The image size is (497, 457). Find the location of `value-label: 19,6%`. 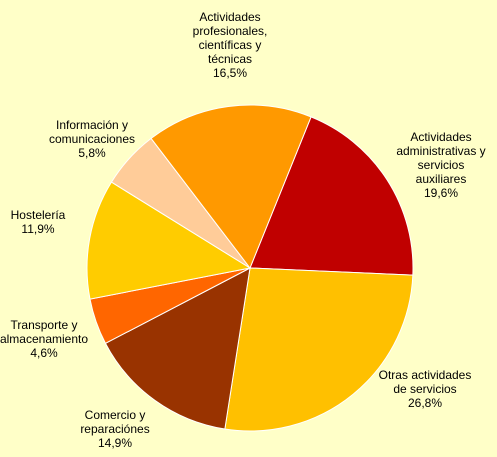

value-label: 19,6% is located at coordinates (441, 193).